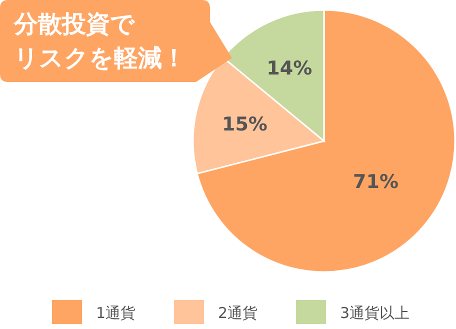 Image resolution: width=456 pixels, height=329 pixels. I want to click on data-label: 71%, so click(375, 182).